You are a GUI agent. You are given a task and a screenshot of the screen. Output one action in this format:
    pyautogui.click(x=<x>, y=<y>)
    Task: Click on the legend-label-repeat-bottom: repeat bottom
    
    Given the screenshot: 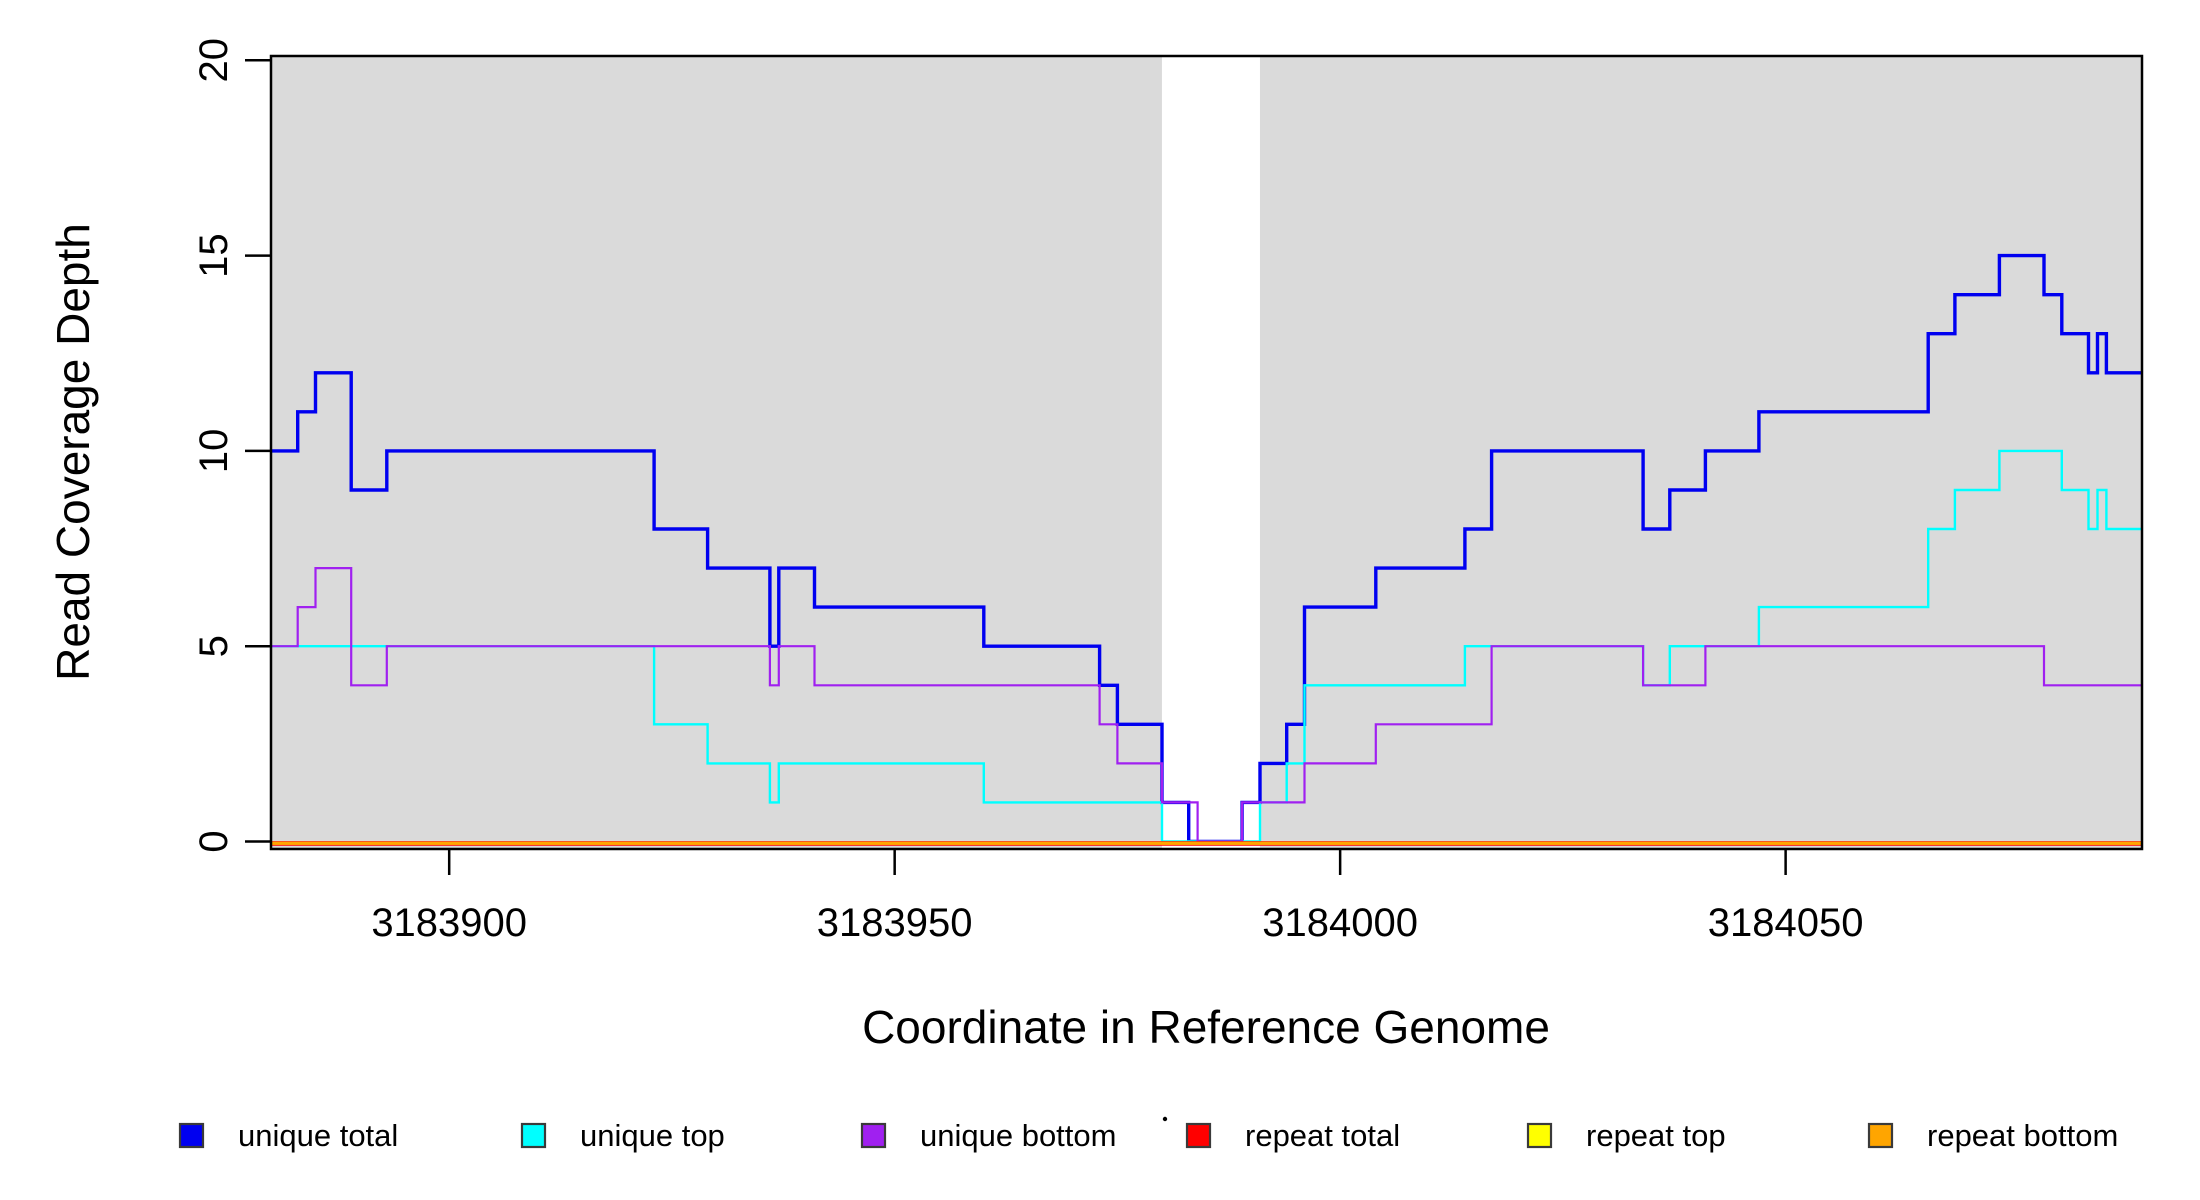 What is the action you would take?
    pyautogui.click(x=2022, y=1135)
    